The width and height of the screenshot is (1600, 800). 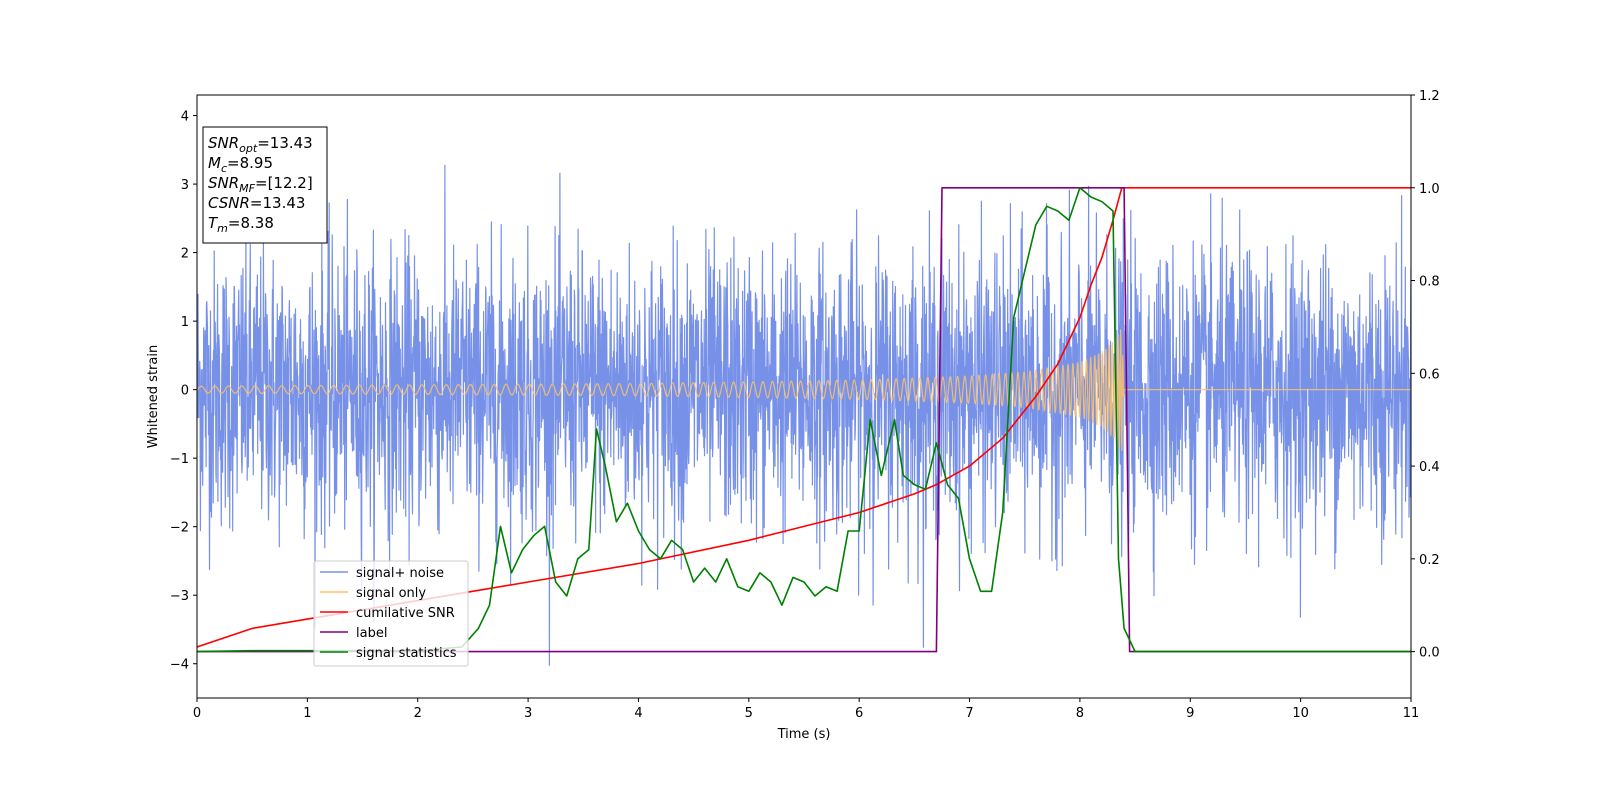 What do you see at coordinates (1429, 282) in the screenshot?
I see `y-right-tick-label: 0.8` at bounding box center [1429, 282].